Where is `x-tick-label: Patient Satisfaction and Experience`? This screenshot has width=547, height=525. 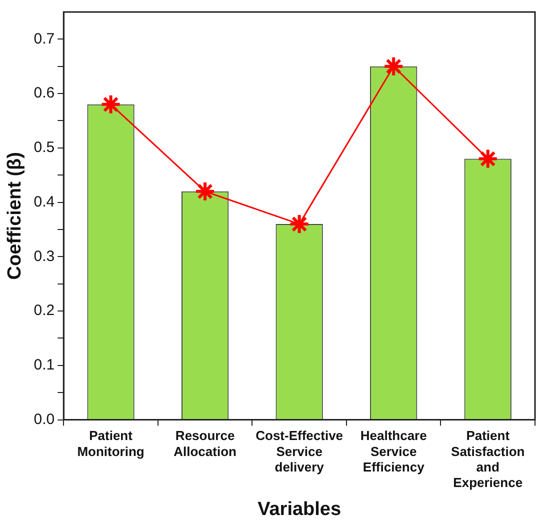
x-tick-label: Patient Satisfaction and Experience is located at coordinates (488, 459).